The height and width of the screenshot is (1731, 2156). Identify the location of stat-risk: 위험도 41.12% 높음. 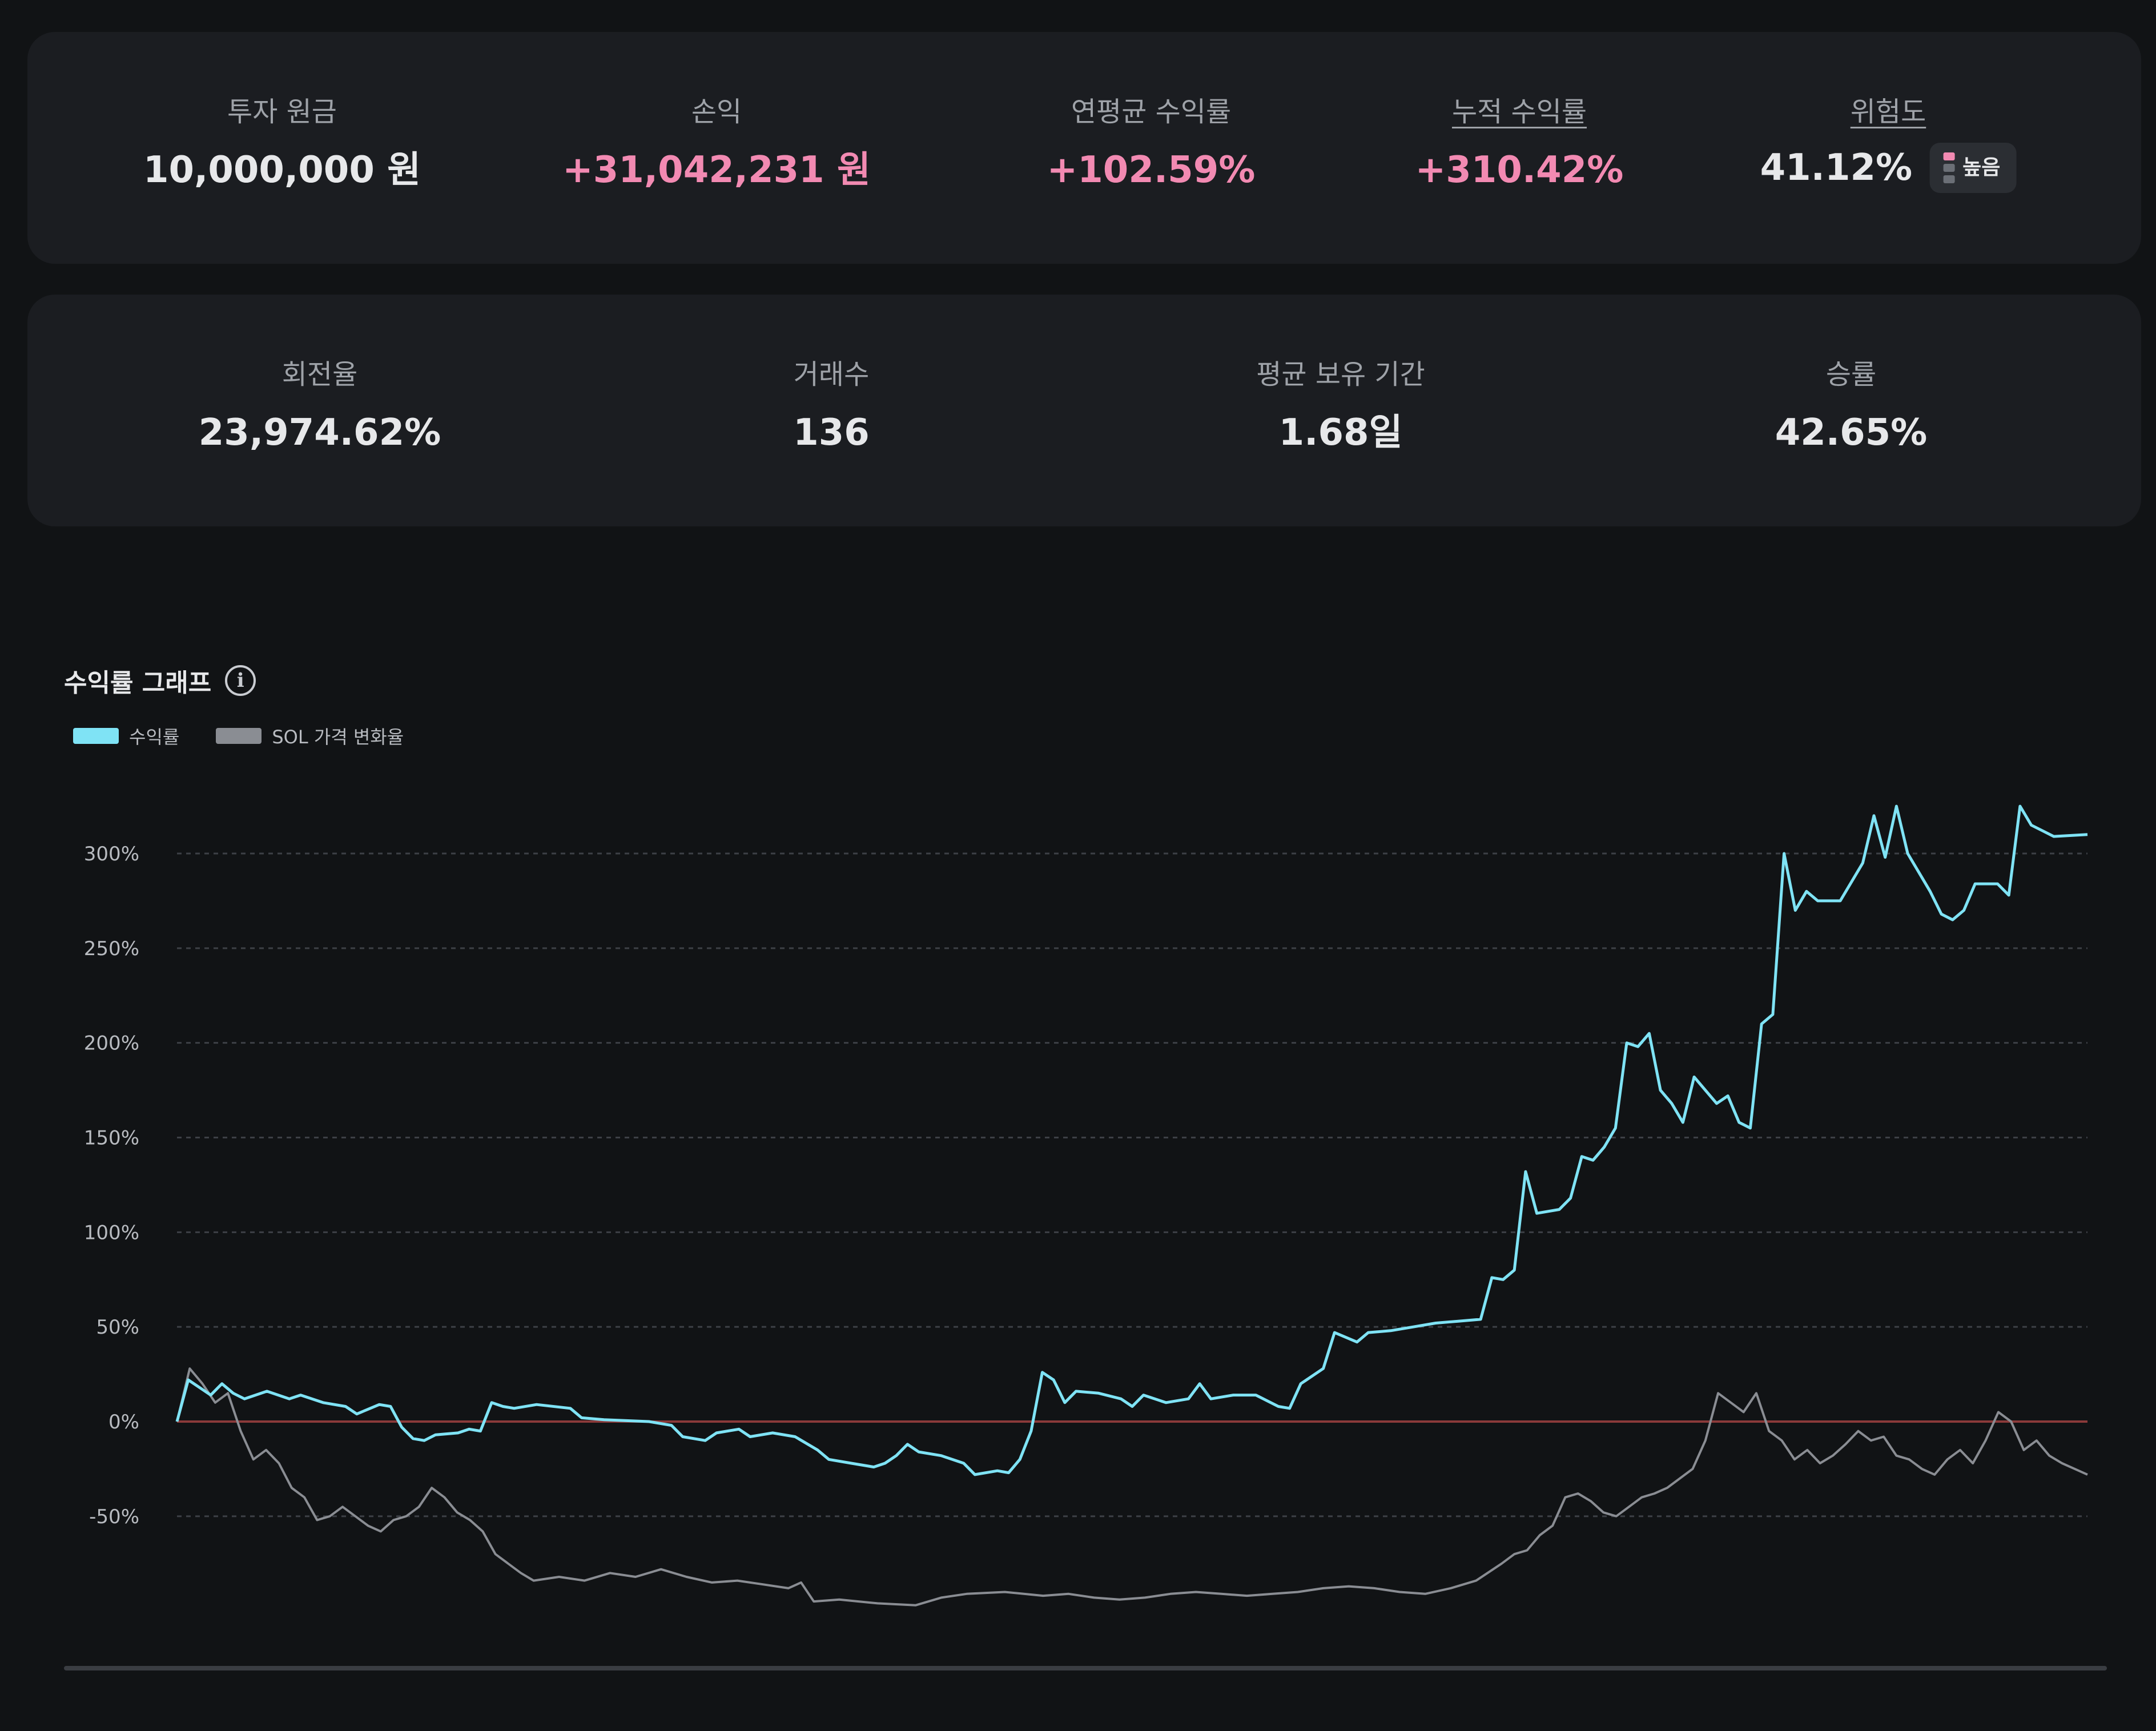
(1888, 144).